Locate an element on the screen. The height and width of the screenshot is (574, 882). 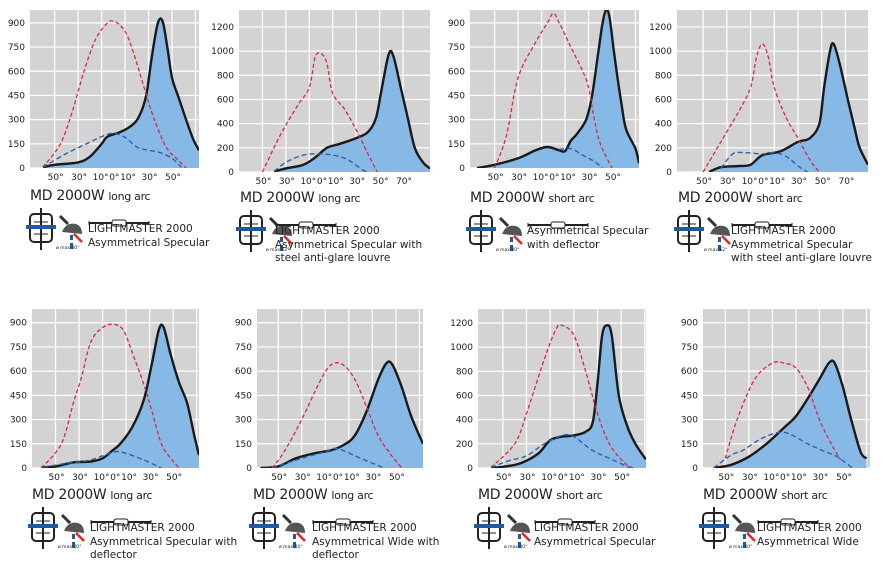
y-tick-label: 800 is located at coordinates (663, 76).